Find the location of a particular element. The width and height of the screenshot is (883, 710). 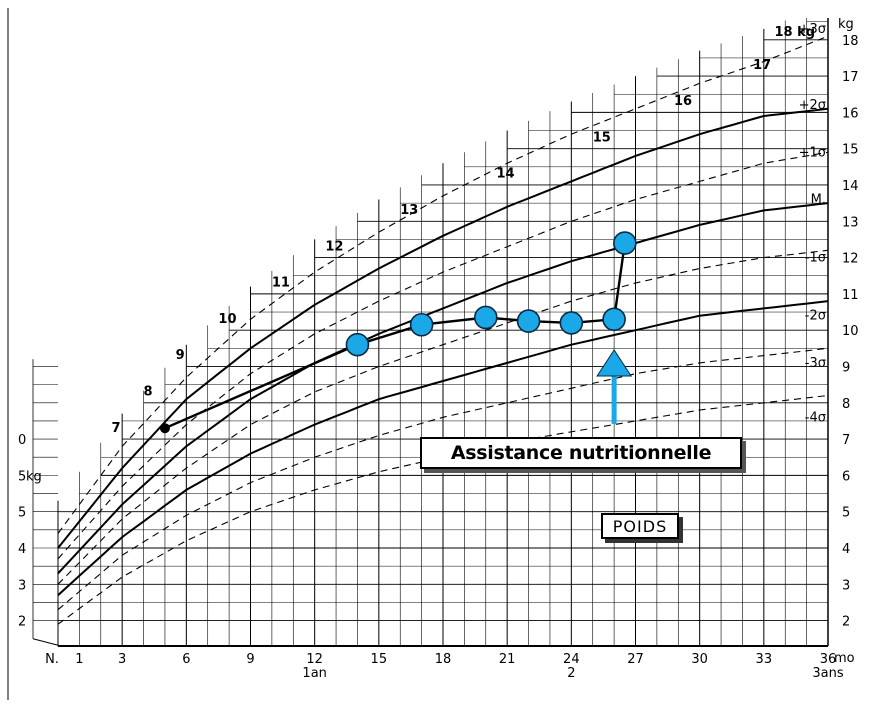

poids-label-text: POIDS is located at coordinates (640, 526).